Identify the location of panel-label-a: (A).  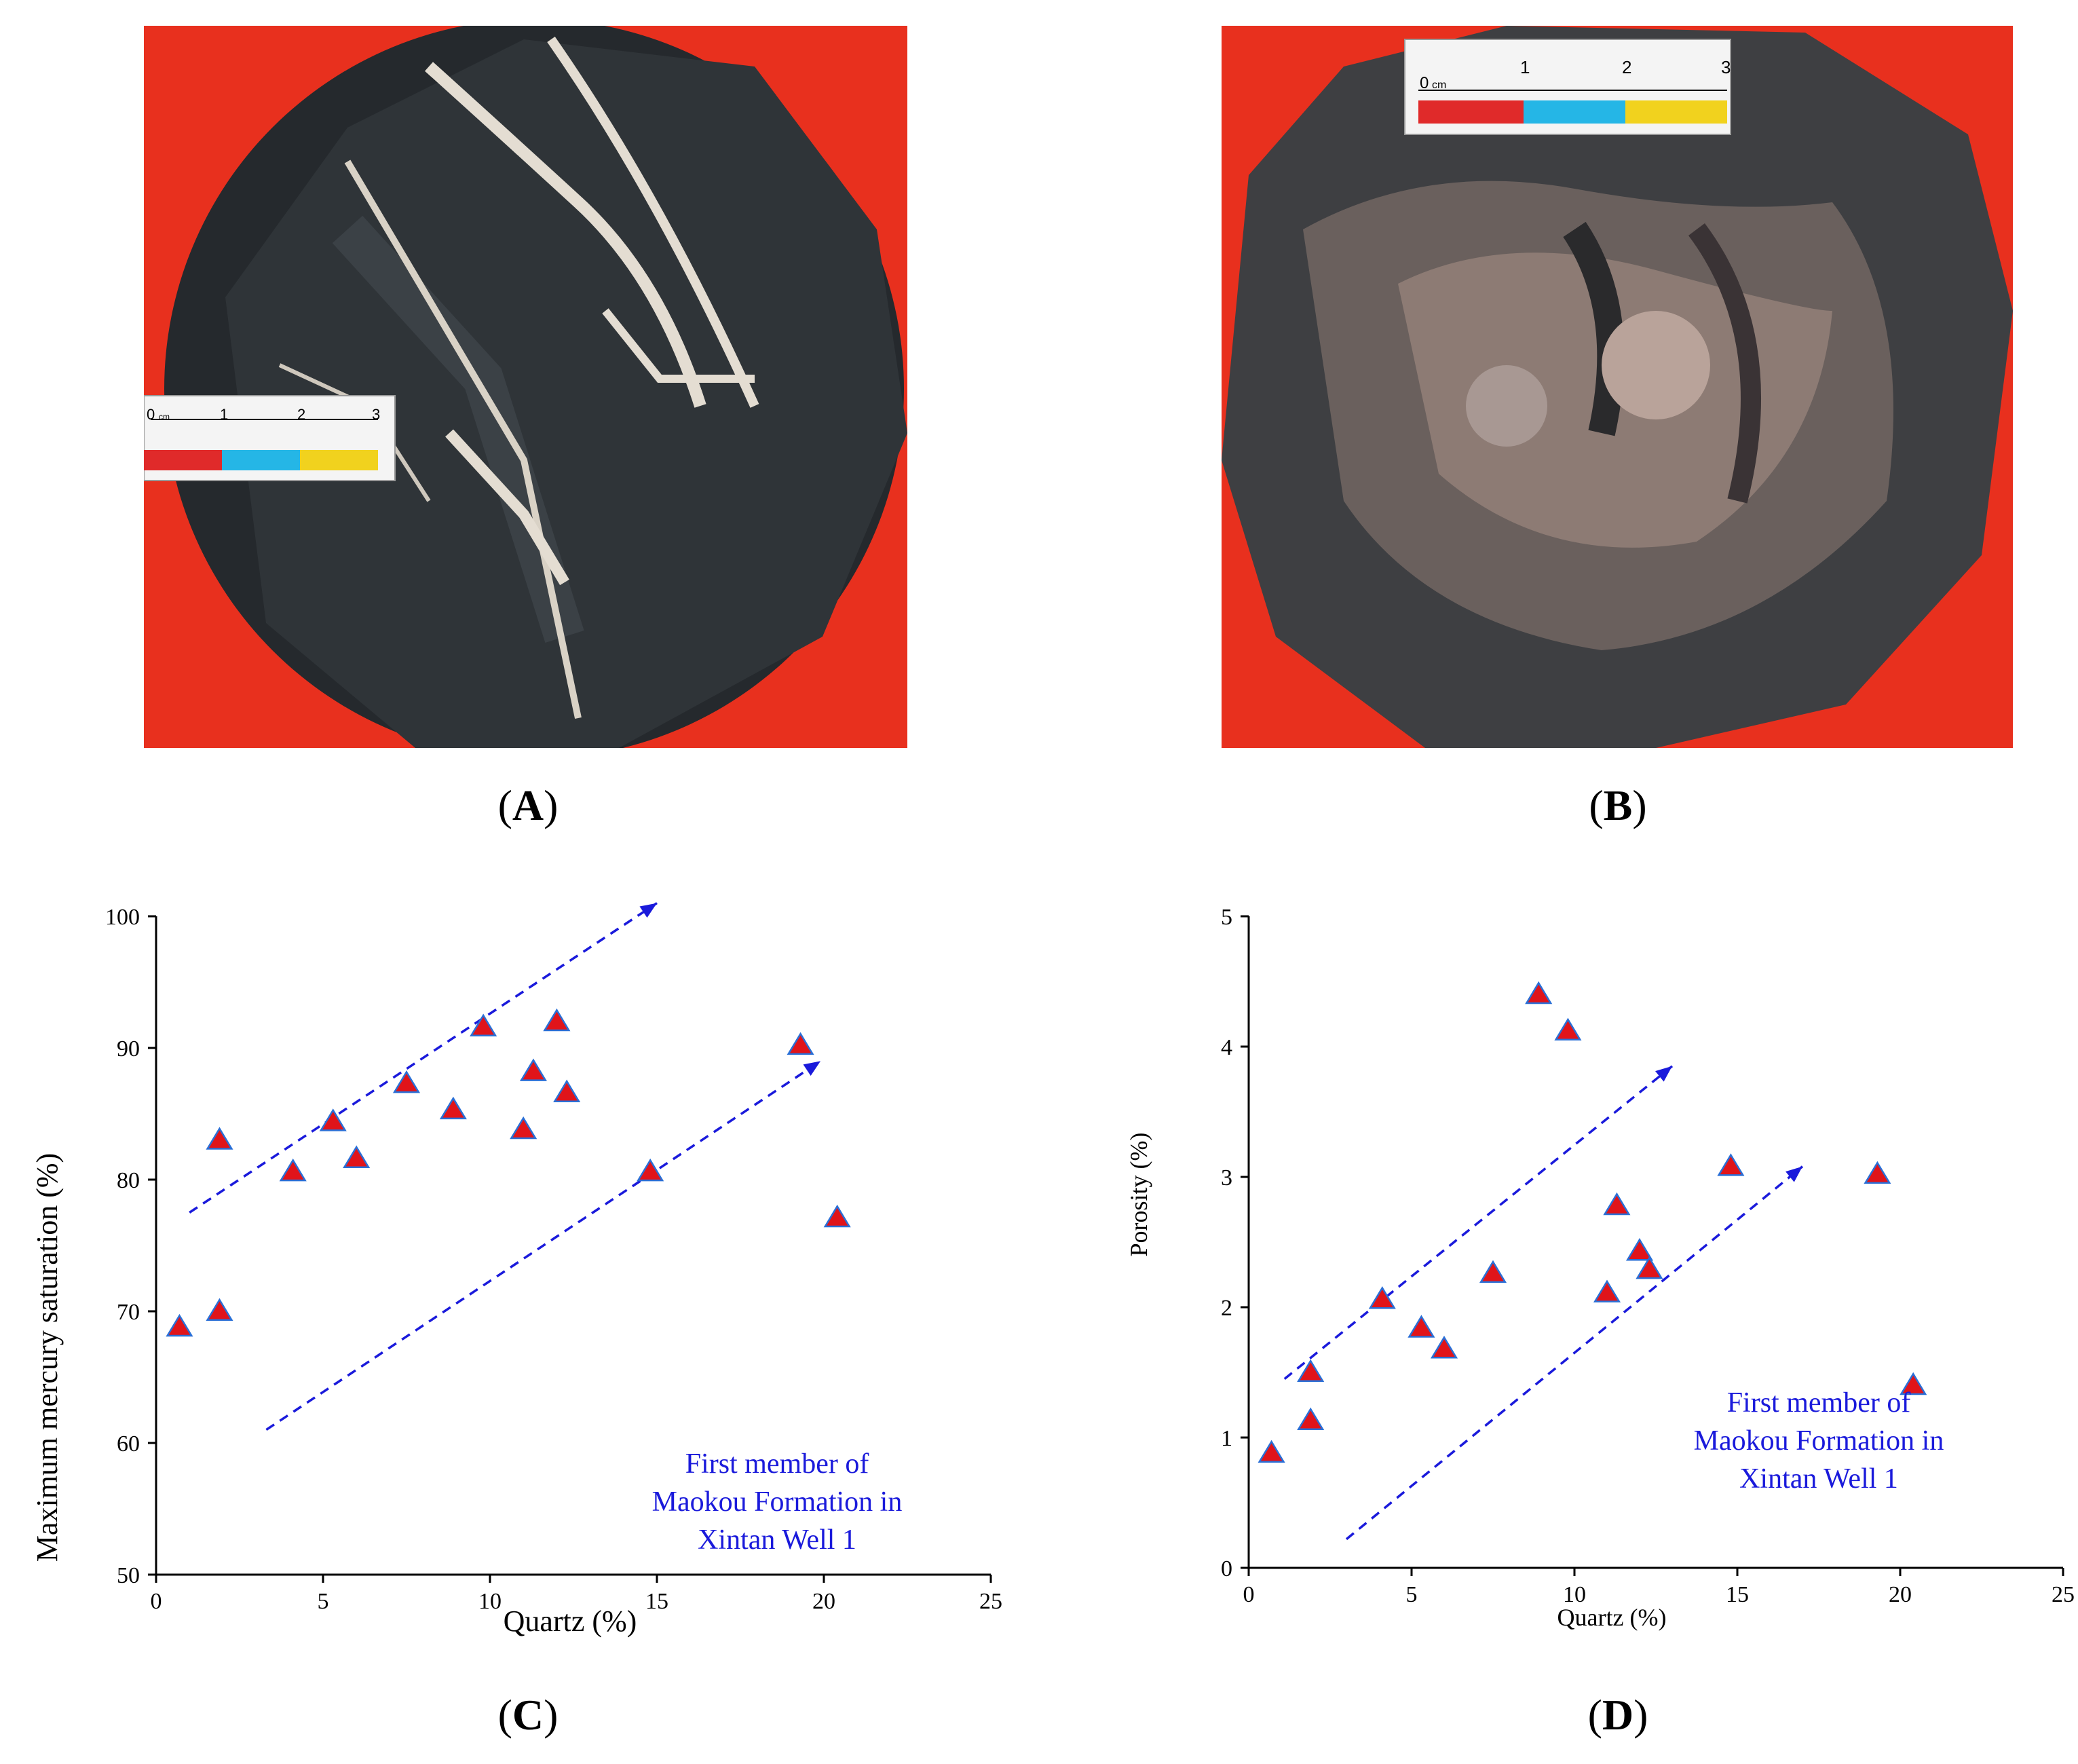
(528, 805).